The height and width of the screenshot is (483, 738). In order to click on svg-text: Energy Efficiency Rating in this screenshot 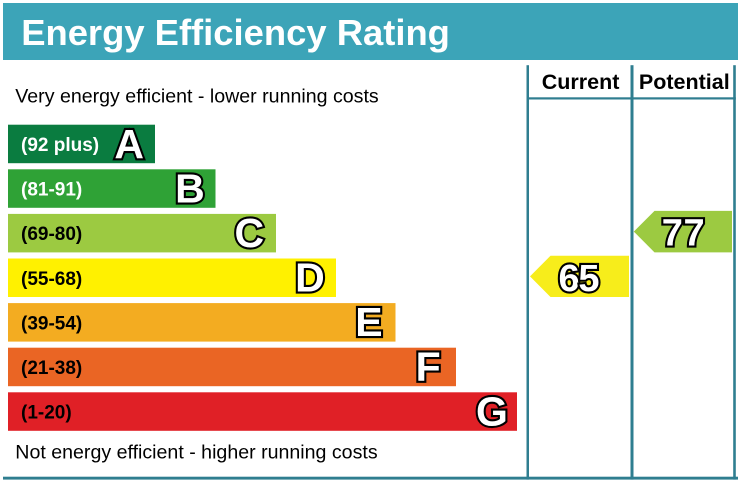, I will do `click(235, 32)`.